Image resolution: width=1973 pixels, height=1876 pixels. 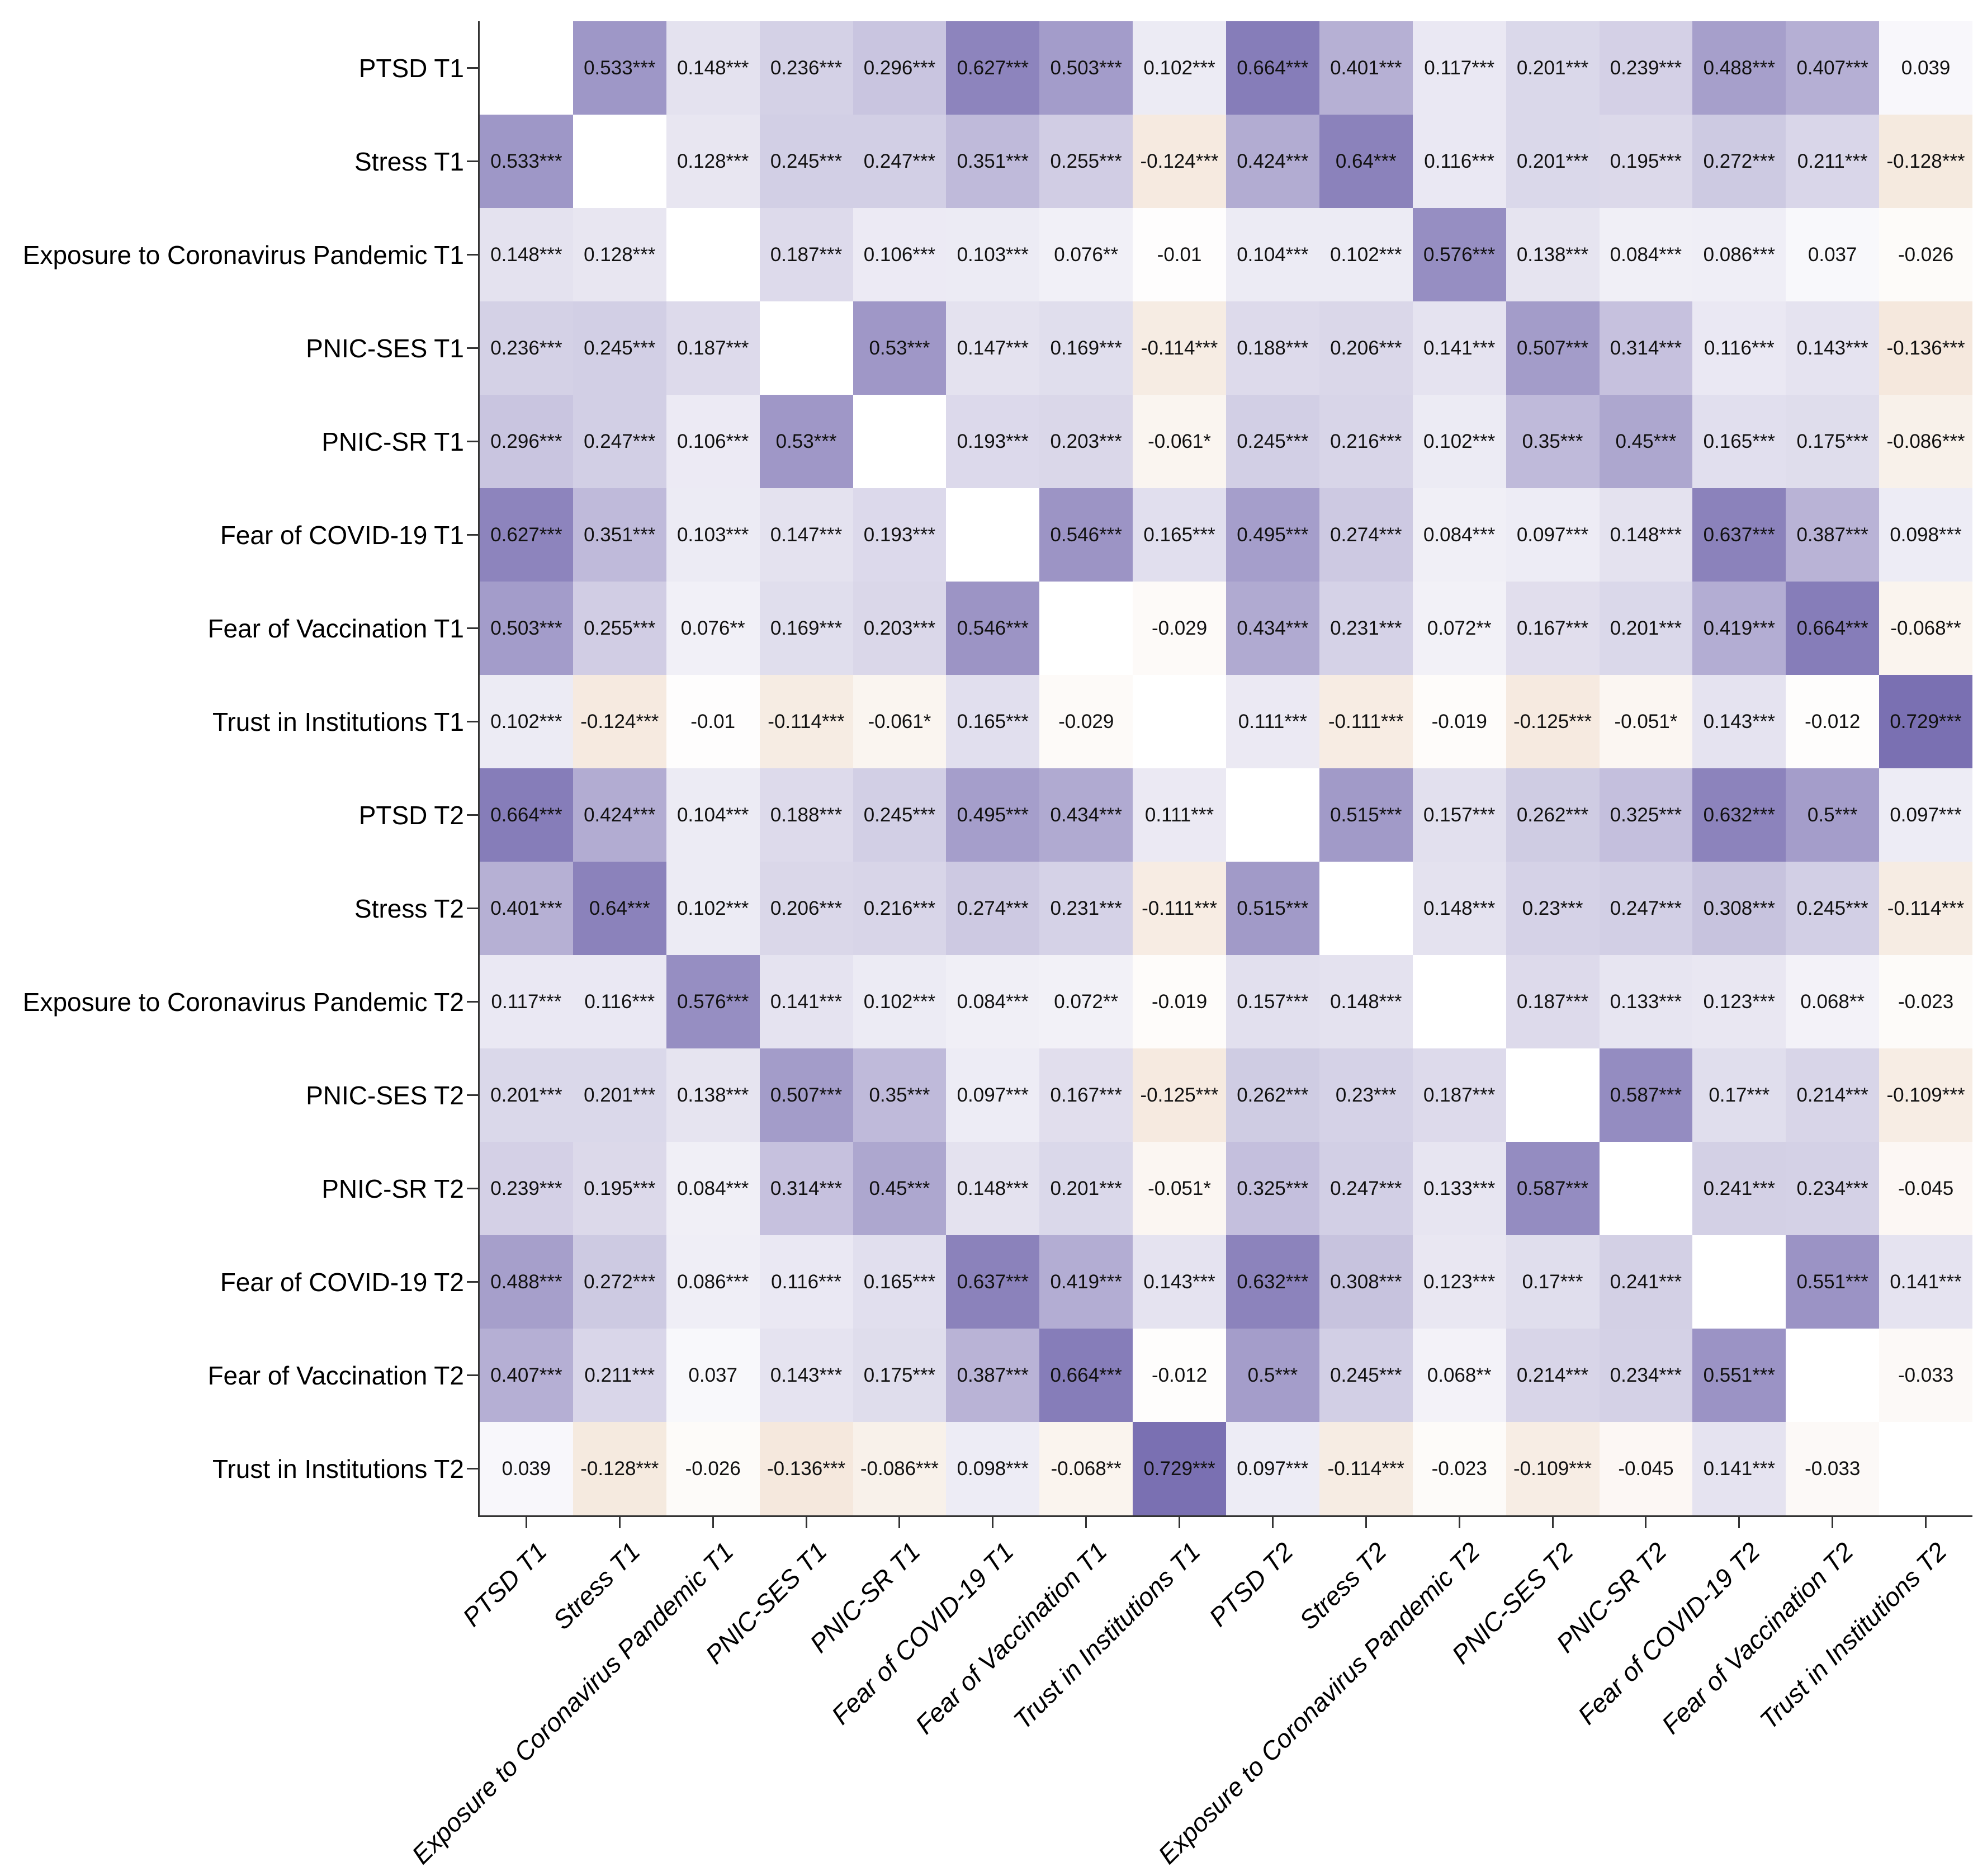 What do you see at coordinates (526, 535) in the screenshot?
I see `matrix-cell: 0.627***` at bounding box center [526, 535].